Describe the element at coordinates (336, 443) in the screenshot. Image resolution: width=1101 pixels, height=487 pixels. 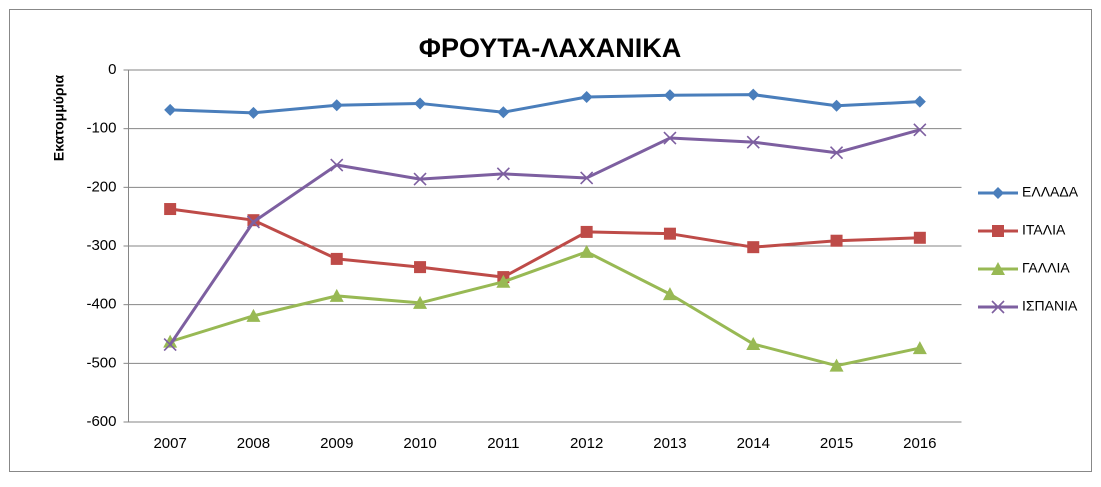
I see `x-tick-label: 2009` at that location.